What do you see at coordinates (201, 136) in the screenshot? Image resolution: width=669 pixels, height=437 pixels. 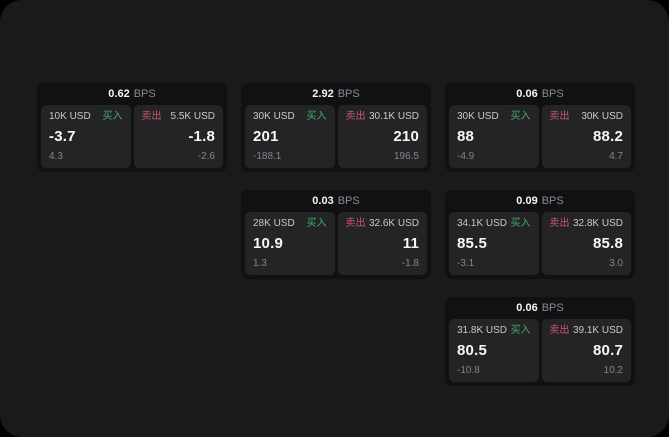 I see `sell-price: -1.8` at bounding box center [201, 136].